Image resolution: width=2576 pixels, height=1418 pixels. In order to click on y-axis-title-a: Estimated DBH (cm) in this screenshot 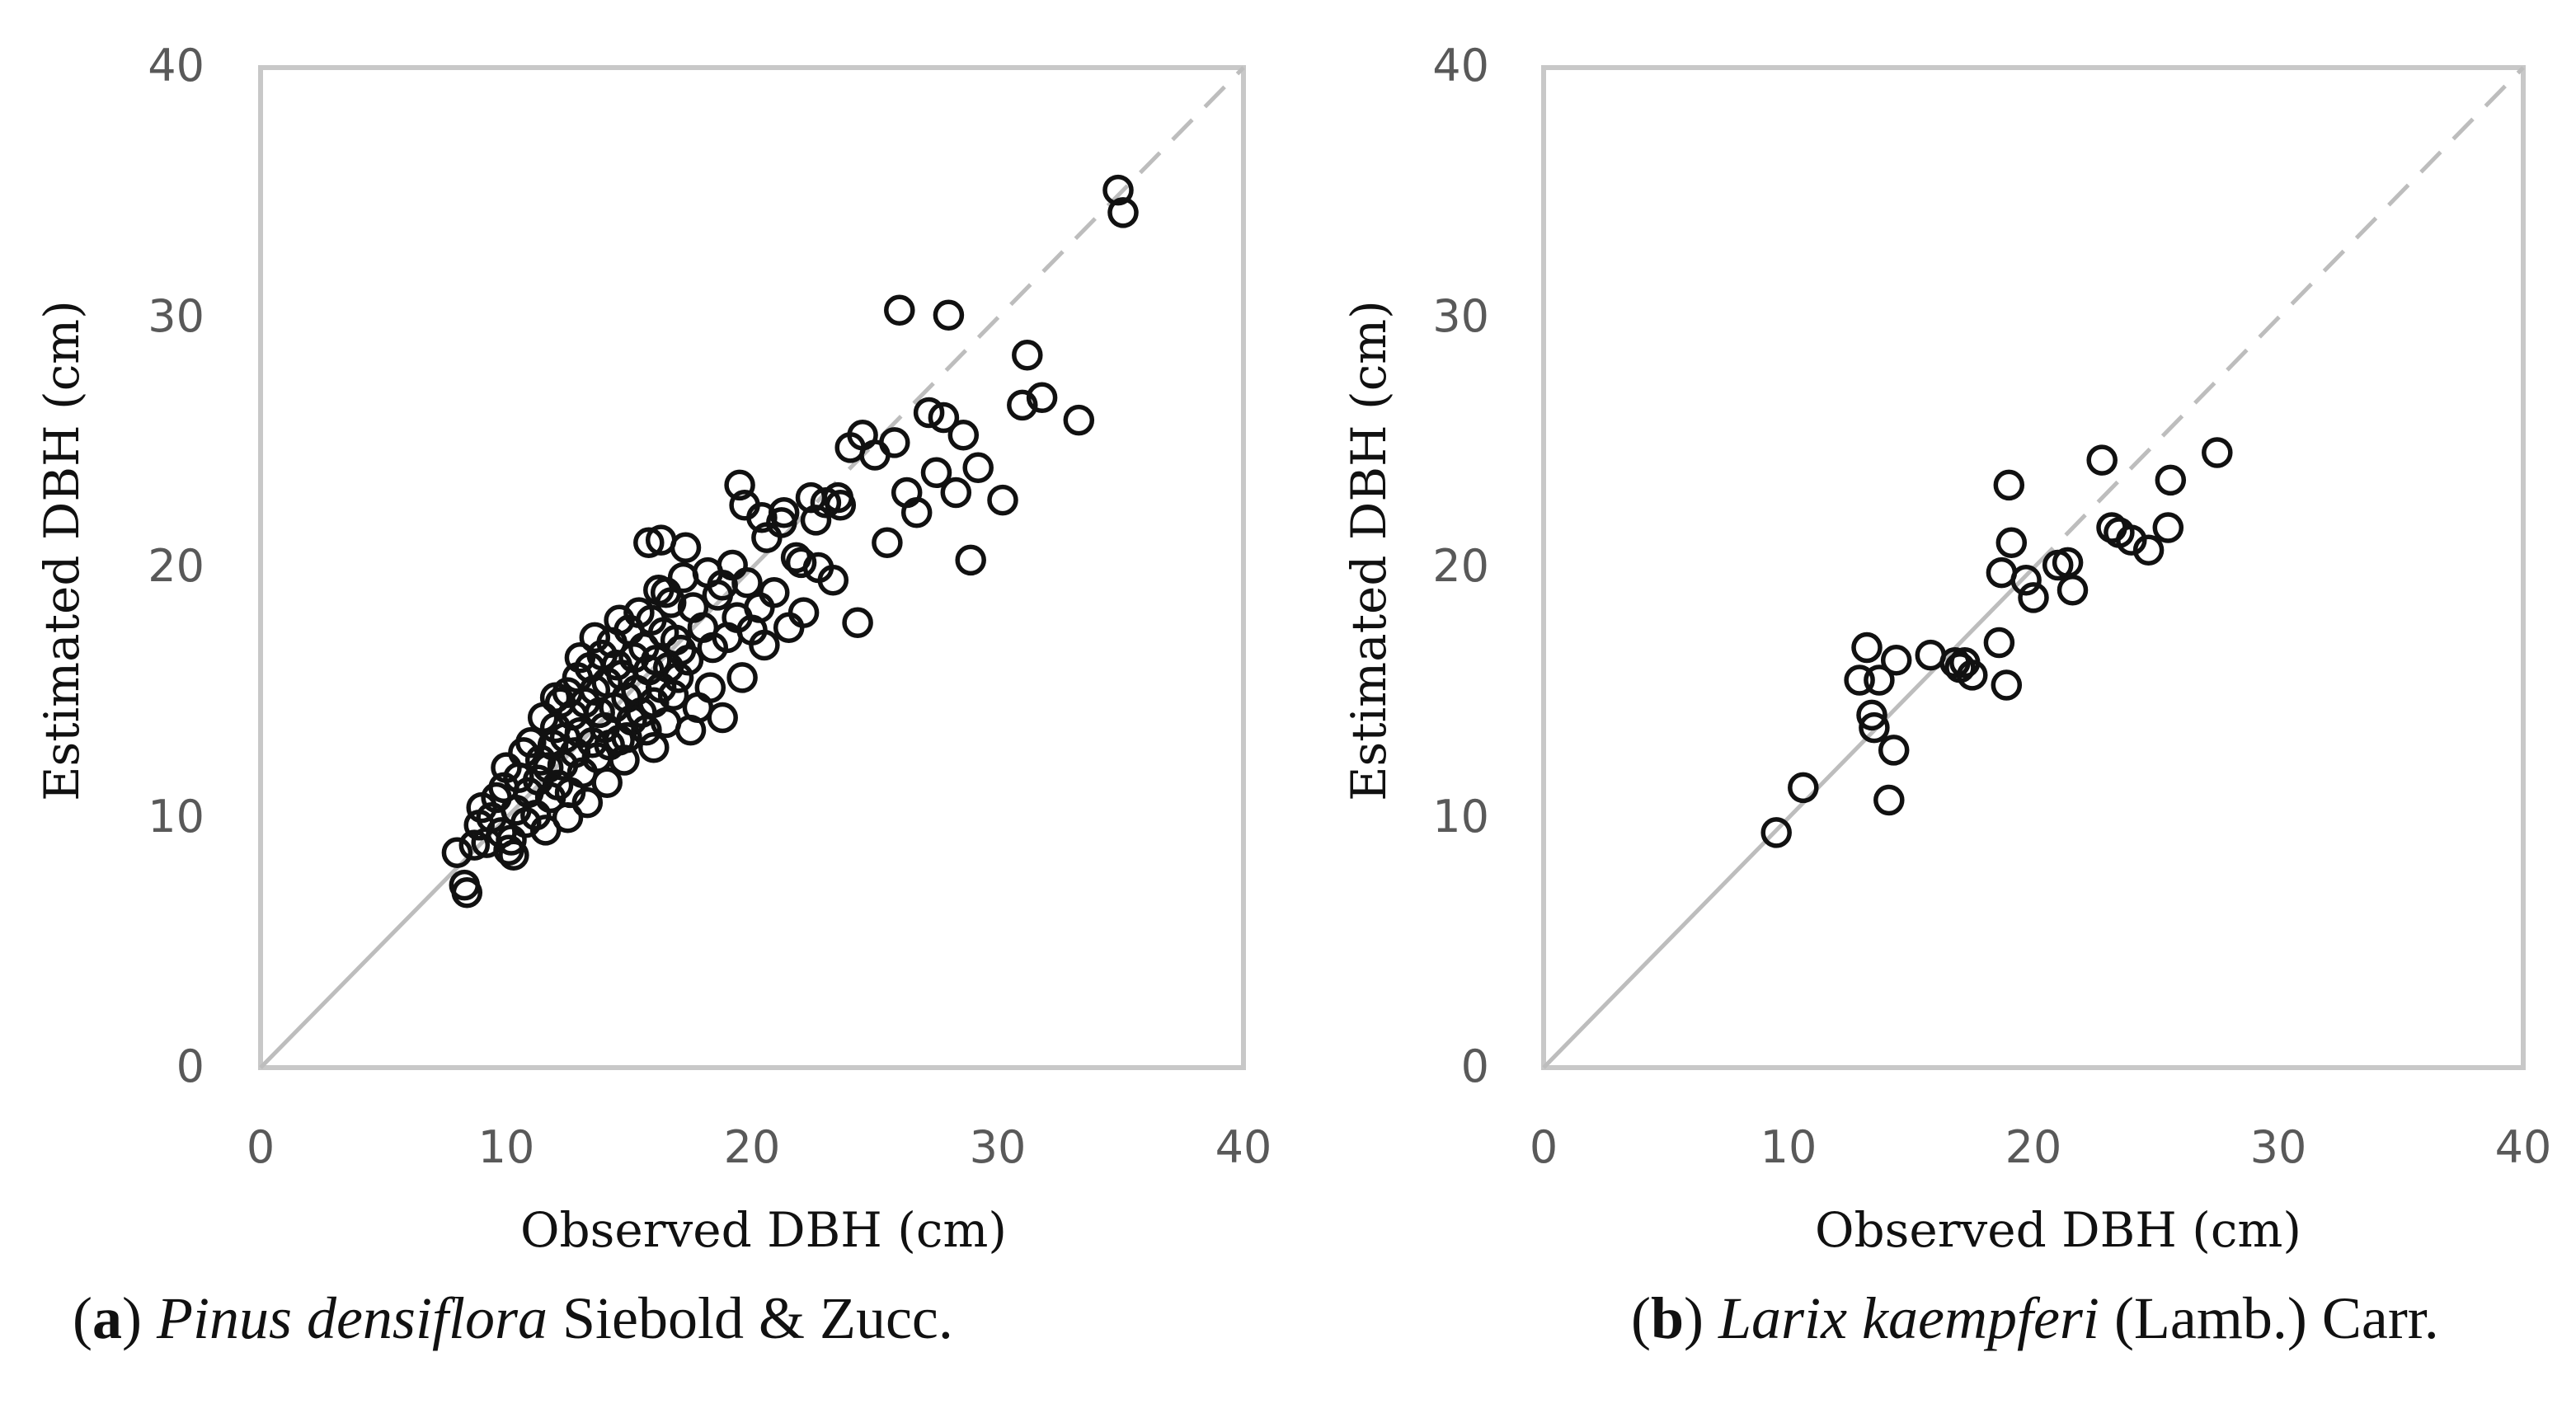, I will do `click(62, 550)`.